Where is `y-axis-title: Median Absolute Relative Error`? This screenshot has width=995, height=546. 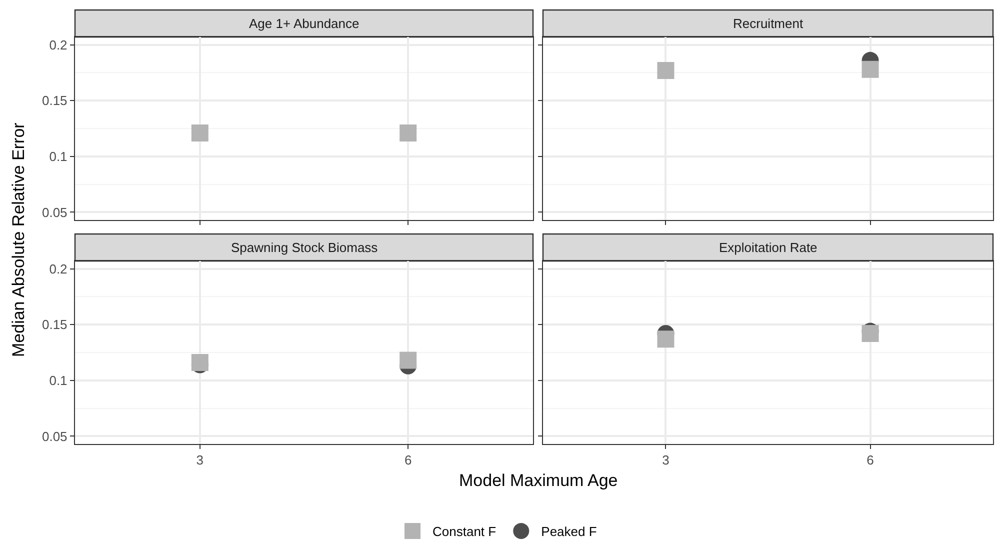
y-axis-title: Median Absolute Relative Error is located at coordinates (18, 239).